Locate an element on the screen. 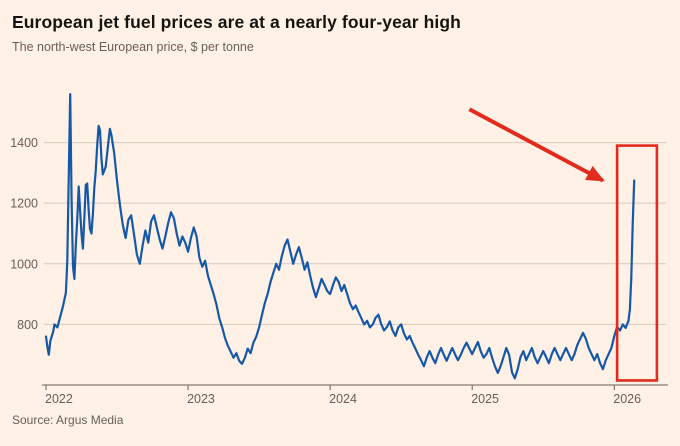  x-axis-label: 2022 is located at coordinates (59, 399).